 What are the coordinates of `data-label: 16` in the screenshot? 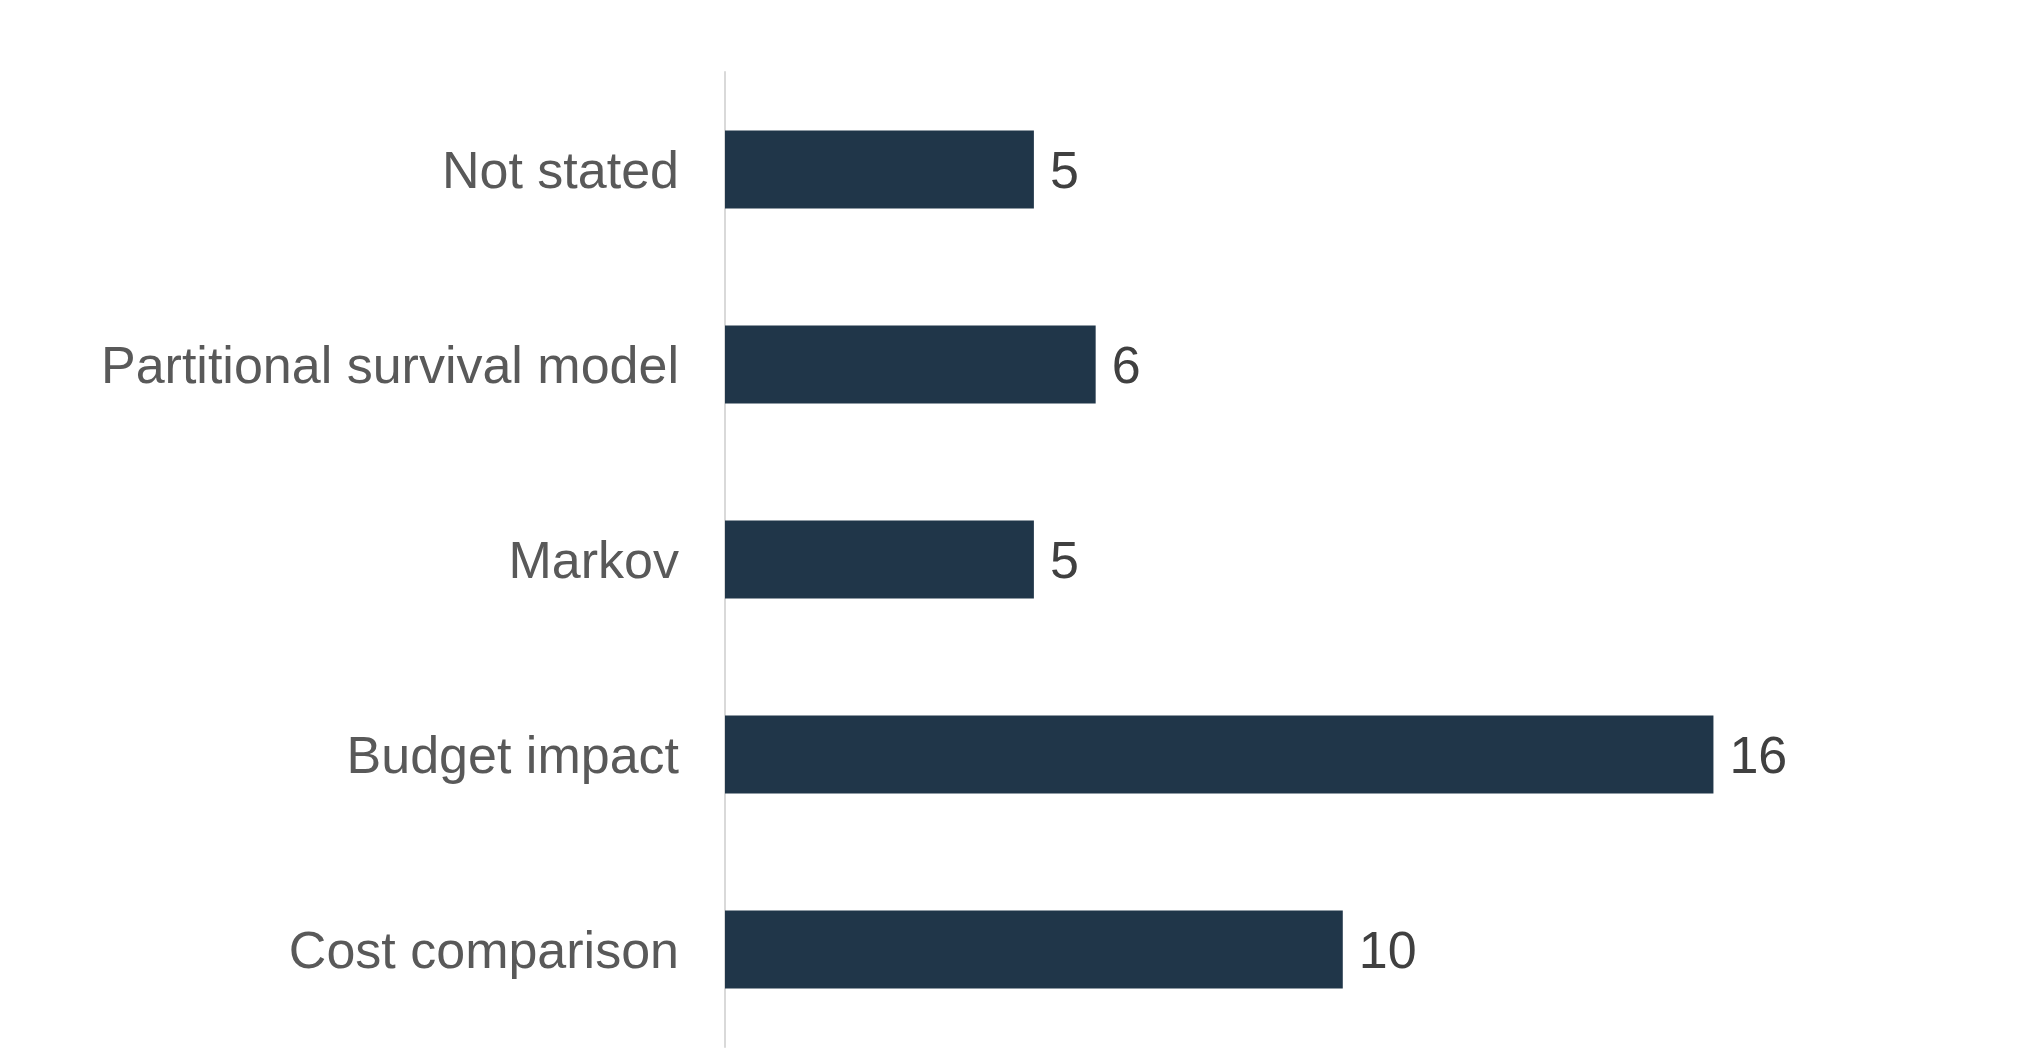 It's located at (1758, 754).